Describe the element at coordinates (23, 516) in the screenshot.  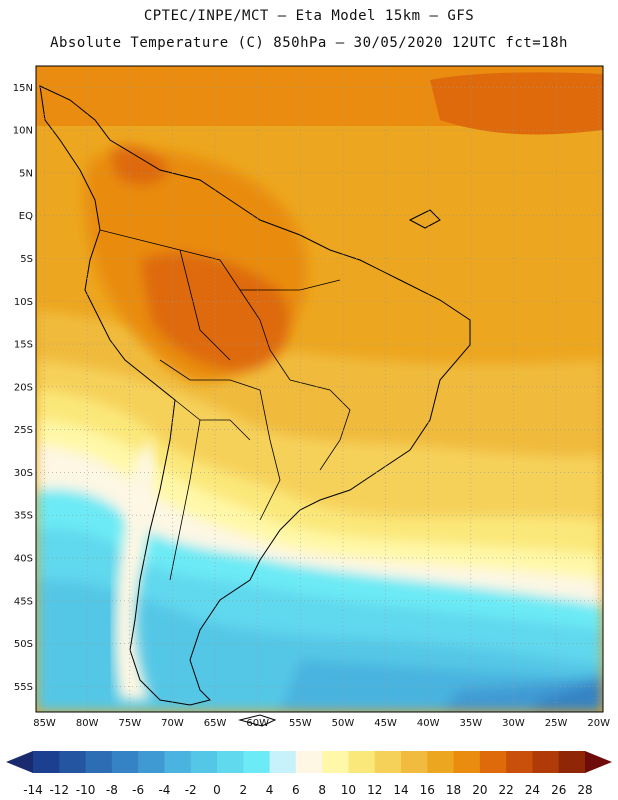
I see `lat-label: 35S` at that location.